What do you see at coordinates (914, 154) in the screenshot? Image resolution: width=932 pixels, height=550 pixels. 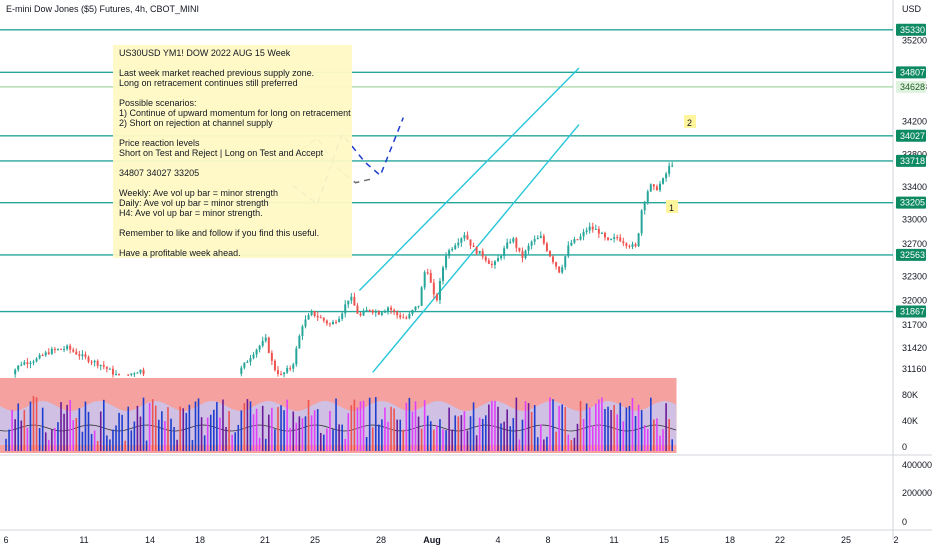 I see `price-tick-label: 33800` at bounding box center [914, 154].